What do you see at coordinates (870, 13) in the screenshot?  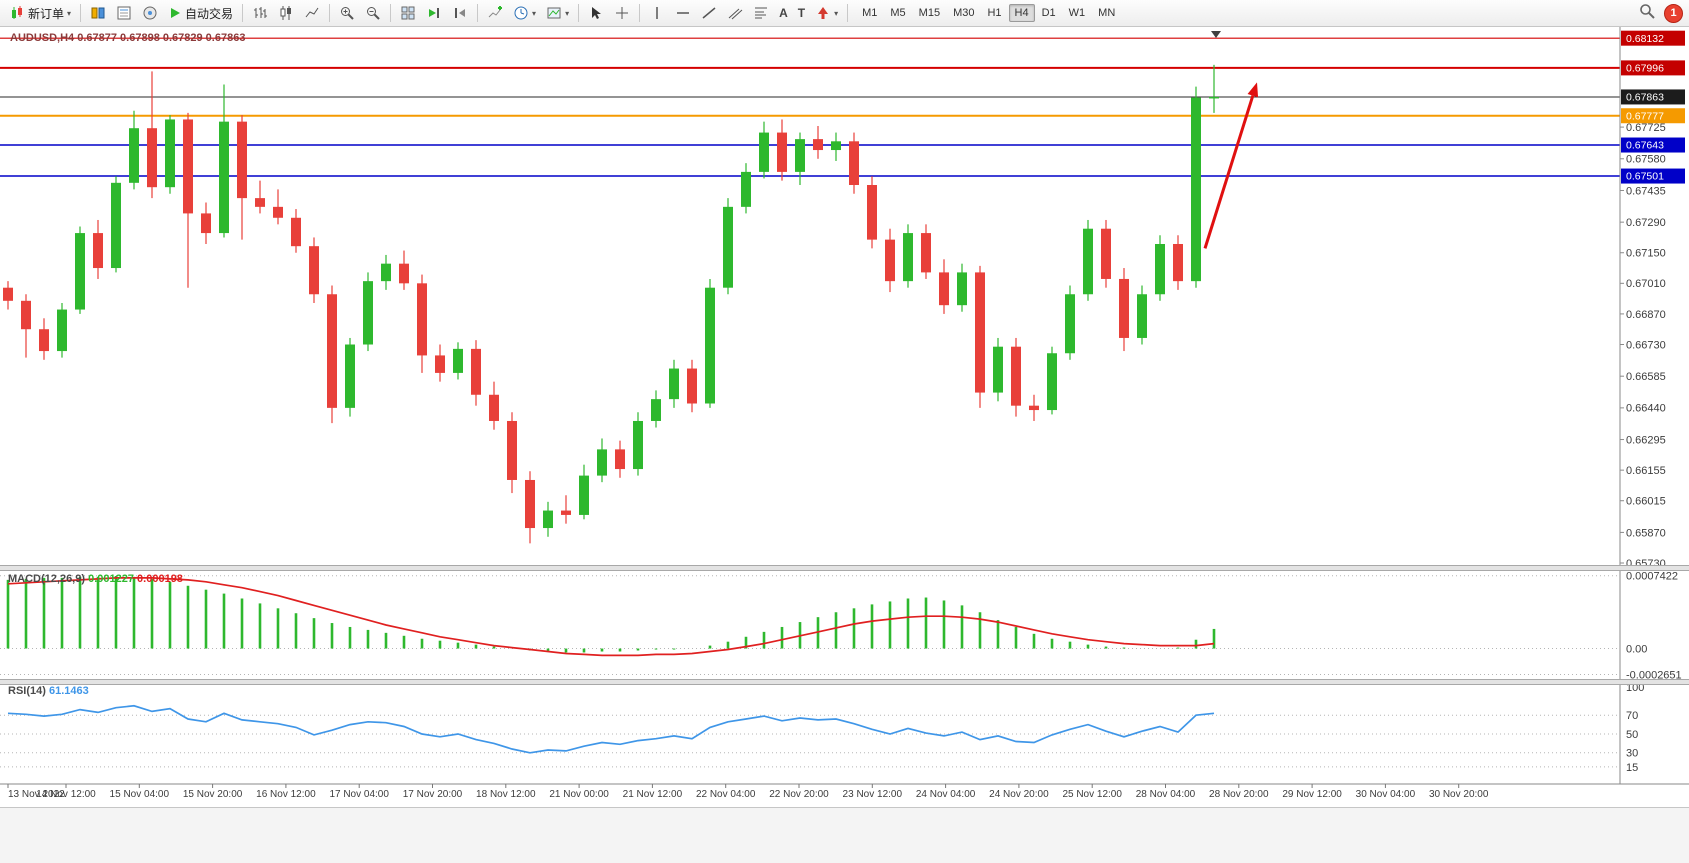 I see `timeframe-M1: M1` at bounding box center [870, 13].